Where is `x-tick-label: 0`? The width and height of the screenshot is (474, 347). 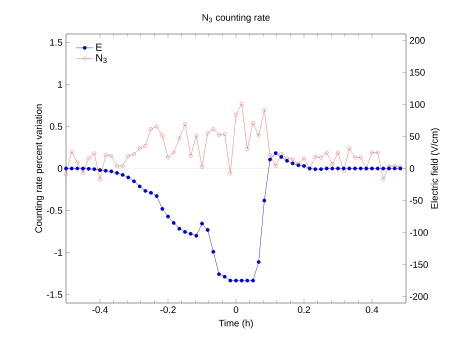 x-tick-label: 0 is located at coordinates (236, 310).